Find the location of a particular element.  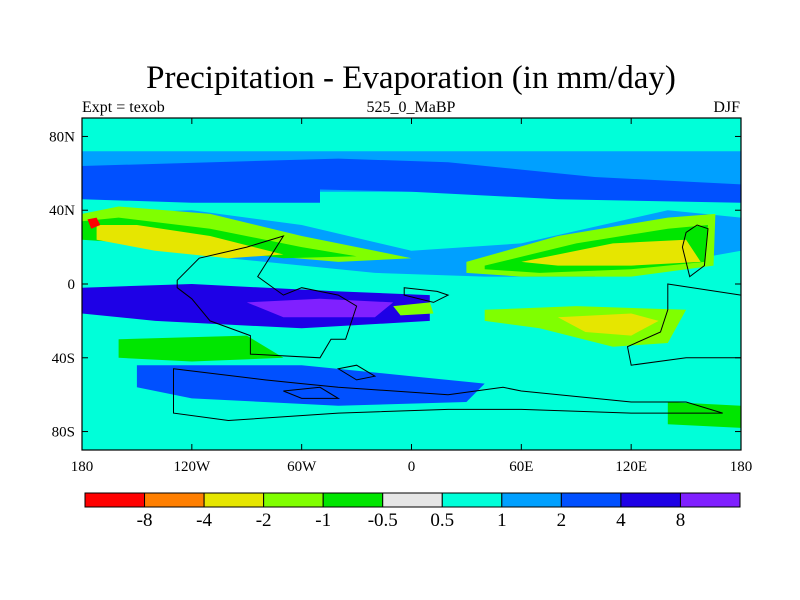

colorbar-label-7: 2 is located at coordinates (562, 520).